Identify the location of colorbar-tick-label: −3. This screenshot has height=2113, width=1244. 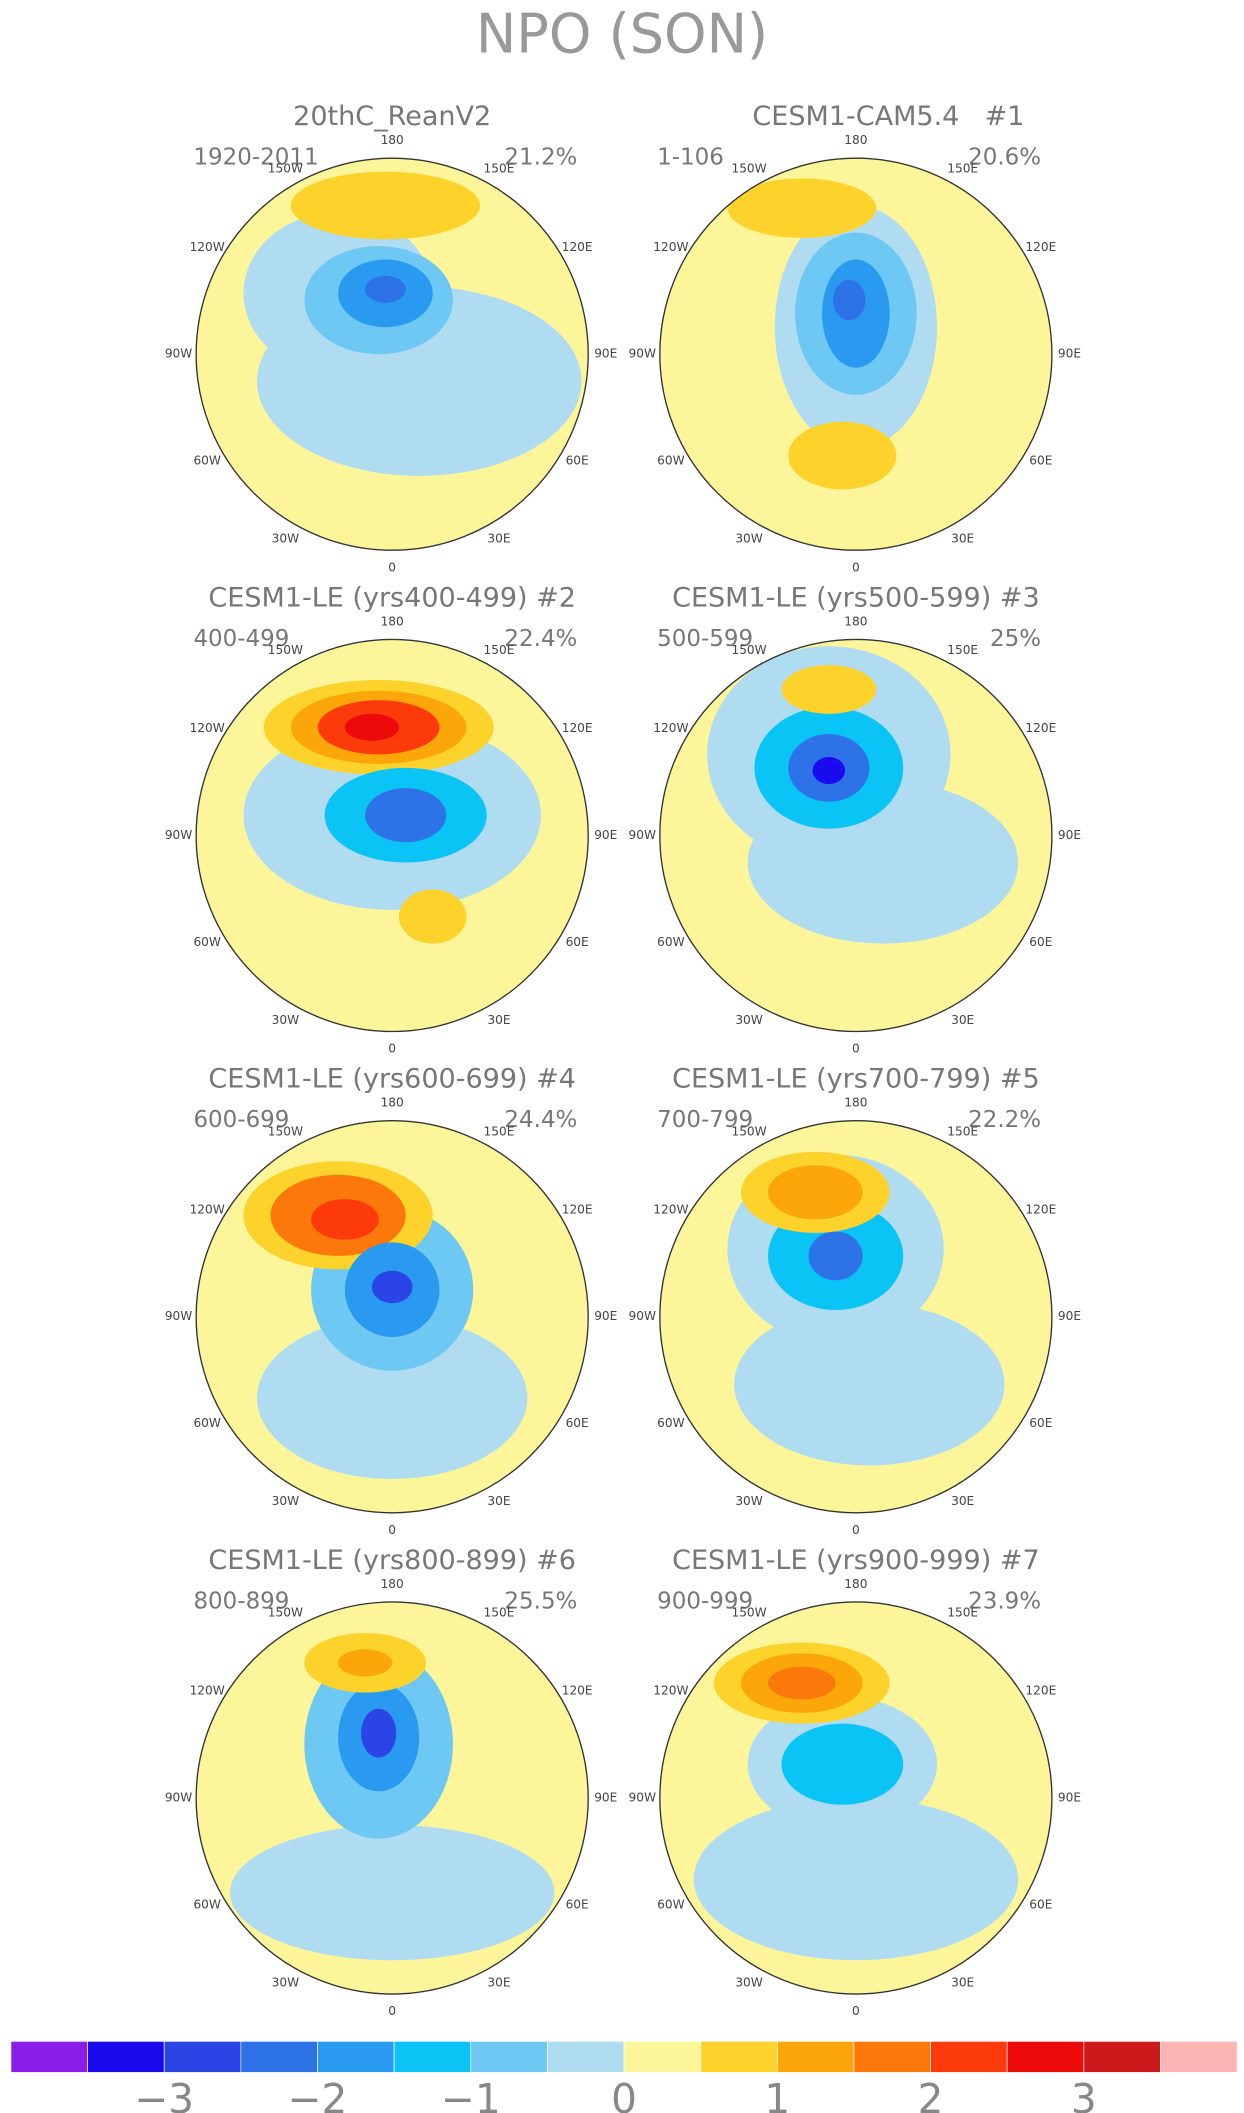
(164, 2094).